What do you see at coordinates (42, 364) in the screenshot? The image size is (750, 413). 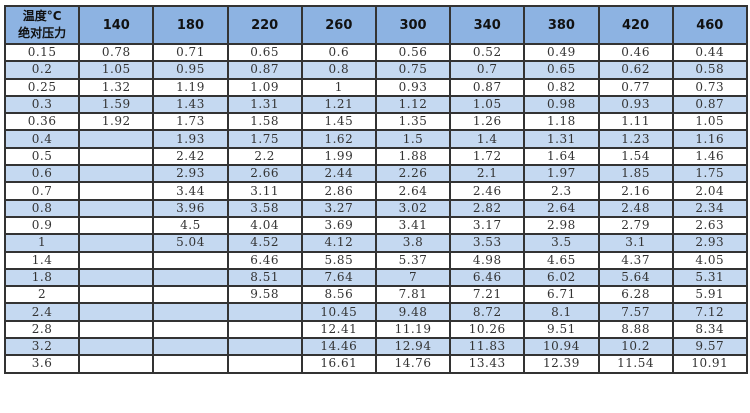 I see `pressure-cell: 3.6` at bounding box center [42, 364].